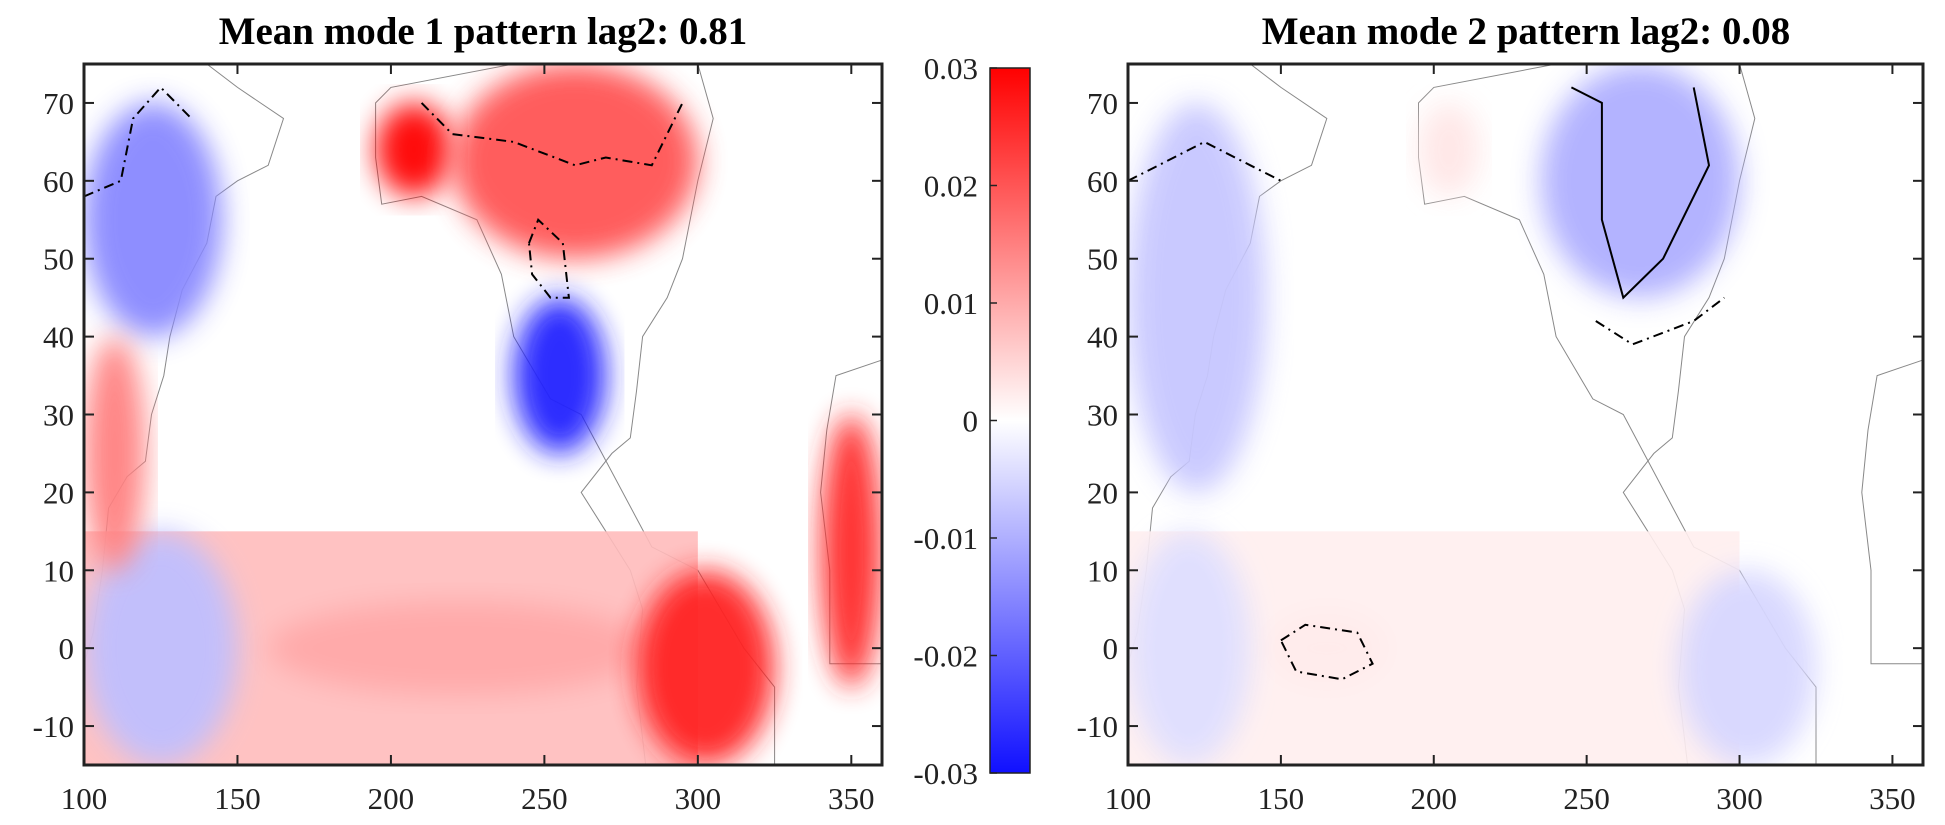 The height and width of the screenshot is (825, 1945). Describe the element at coordinates (951, 303) in the screenshot. I see `colorbar-tick-label: 0.01` at that location.